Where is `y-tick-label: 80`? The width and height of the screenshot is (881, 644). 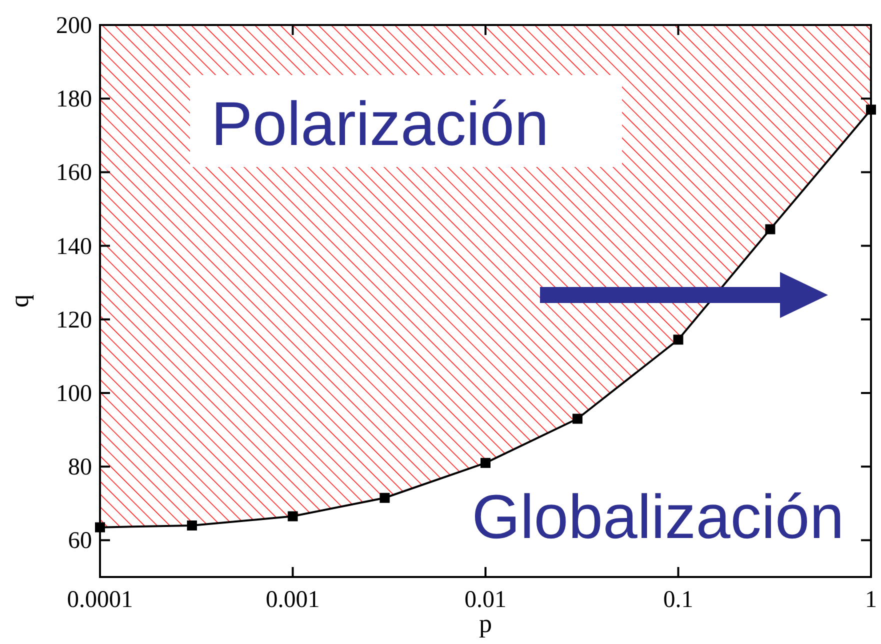
y-tick-label: 80 is located at coordinates (80, 467).